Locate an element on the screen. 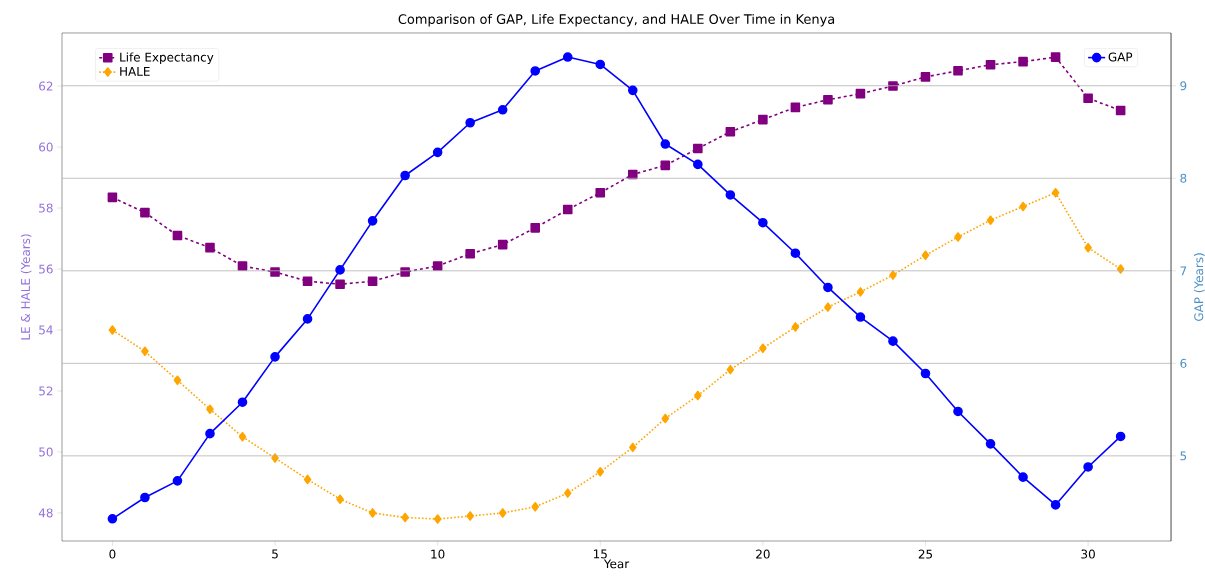 Image resolution: width=1205 pixels, height=580 pixels. legend-label: HALE is located at coordinates (135, 71).